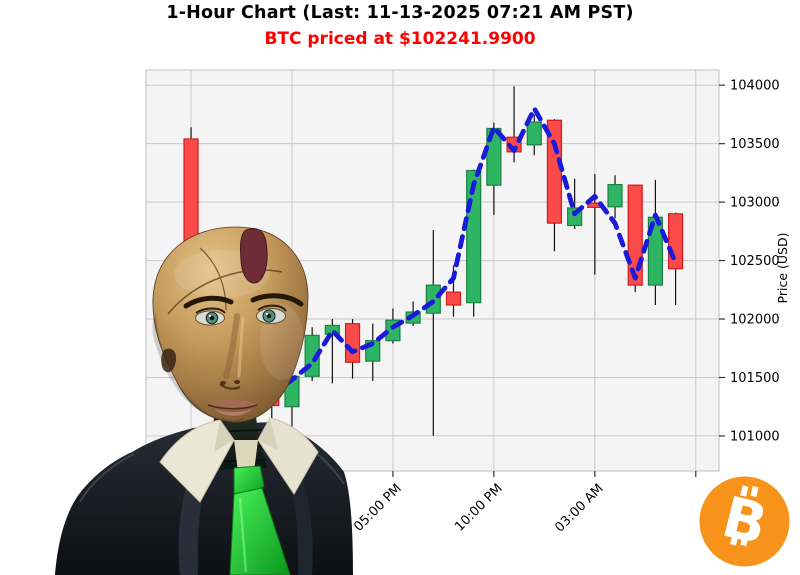  I want to click on shirt-v, so click(246, 456).